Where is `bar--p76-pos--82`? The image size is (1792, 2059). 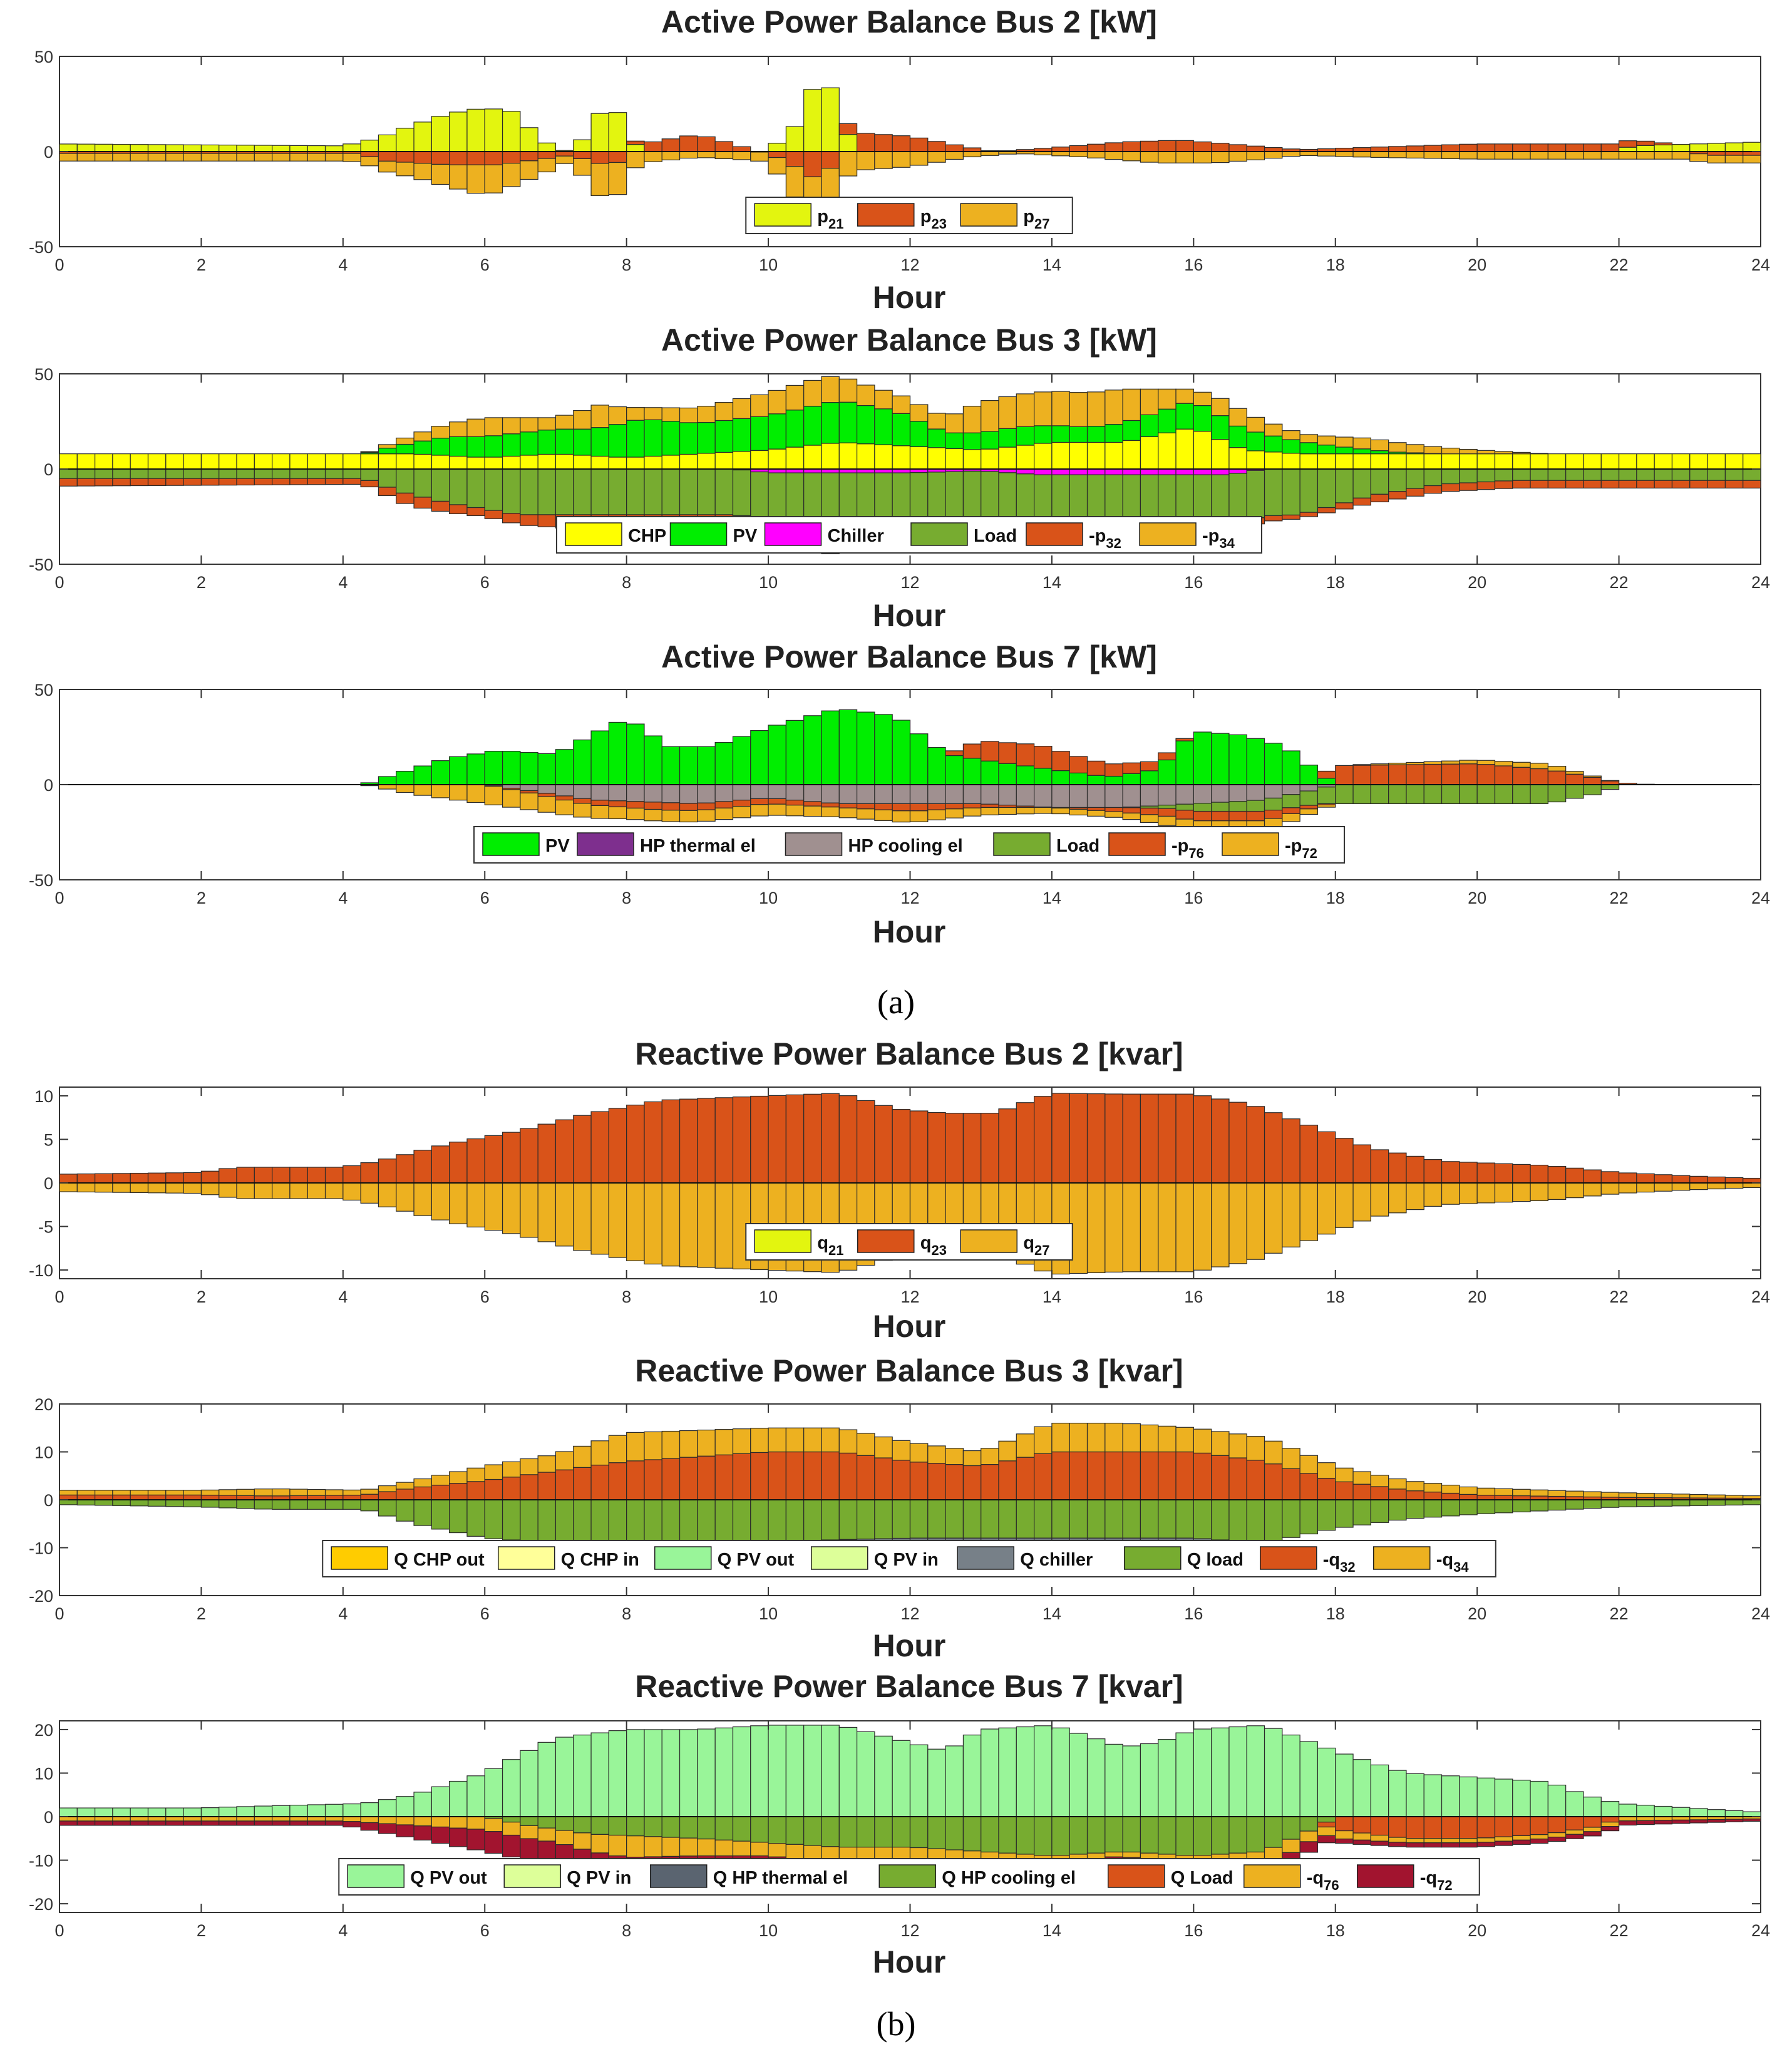
bar--p76-pos--82 is located at coordinates (1521, 775).